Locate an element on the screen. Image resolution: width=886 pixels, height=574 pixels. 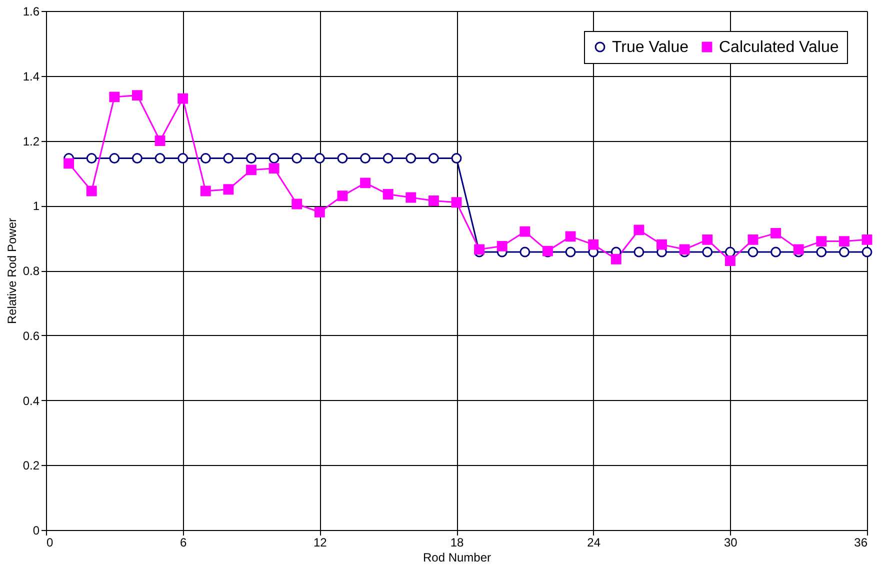
y-tick-label: 0.6 is located at coordinates (31, 335).